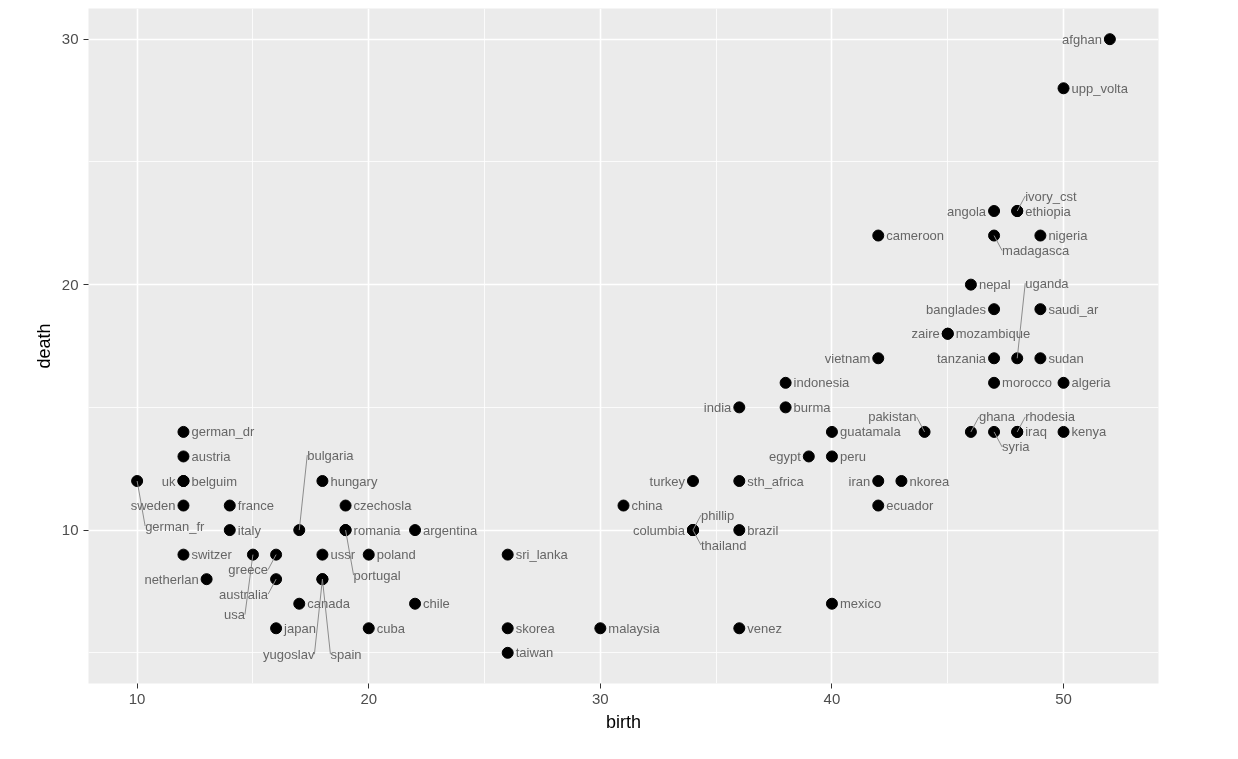 This screenshot has height=759, width=1238. Describe the element at coordinates (1047, 283) in the screenshot. I see `annotation: uganda` at that location.